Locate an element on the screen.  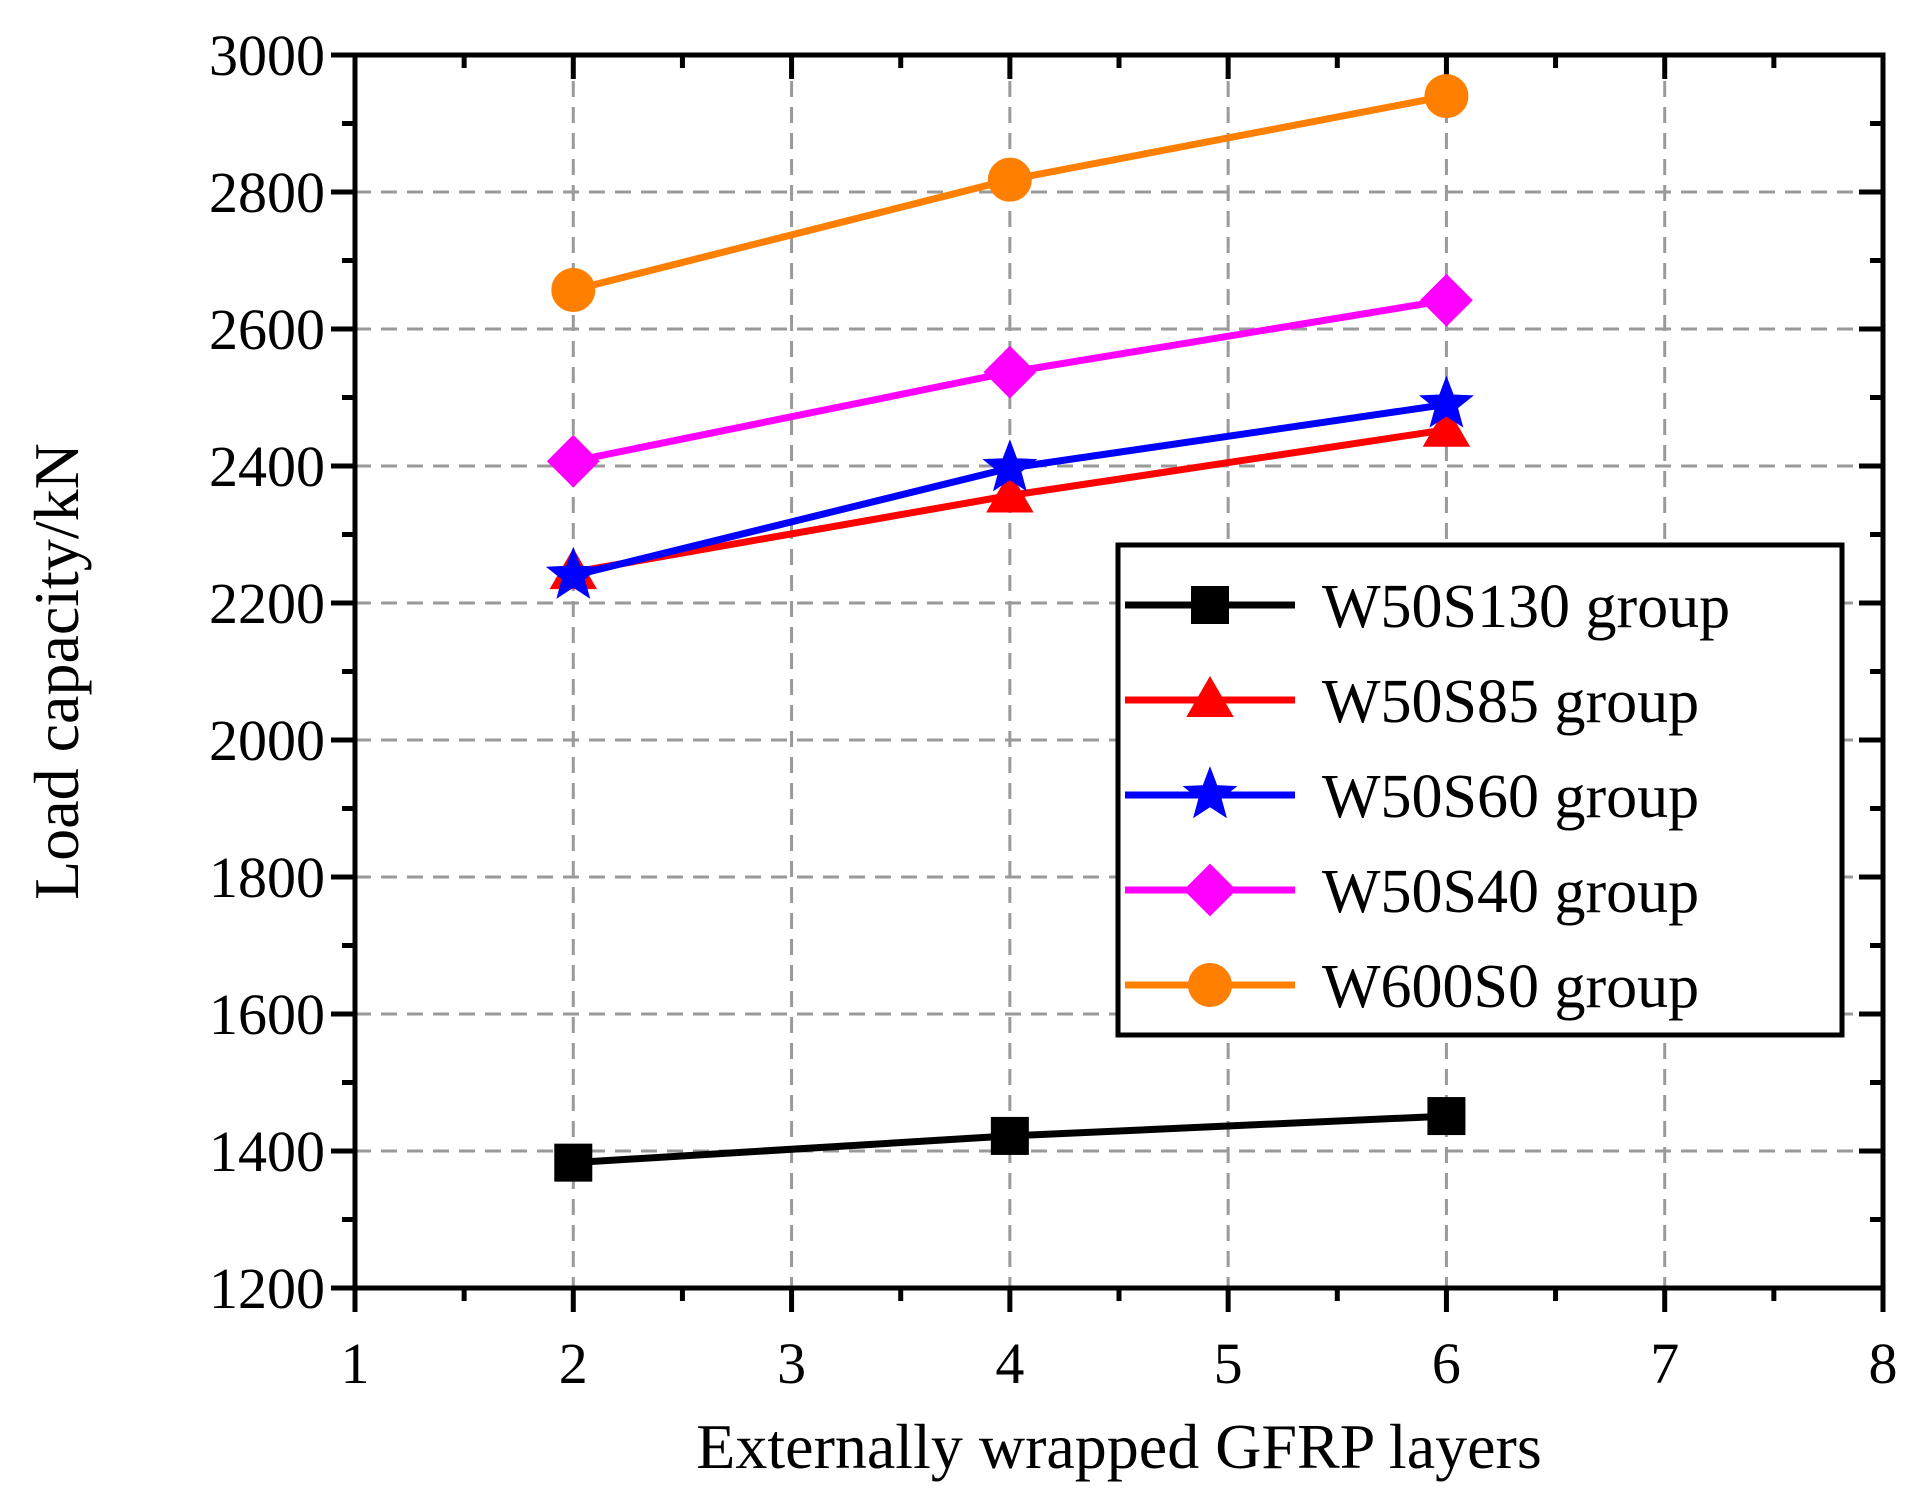
x-tick-labels: 1 2 3 4 5 6 7 8 is located at coordinates (1119, 1363).